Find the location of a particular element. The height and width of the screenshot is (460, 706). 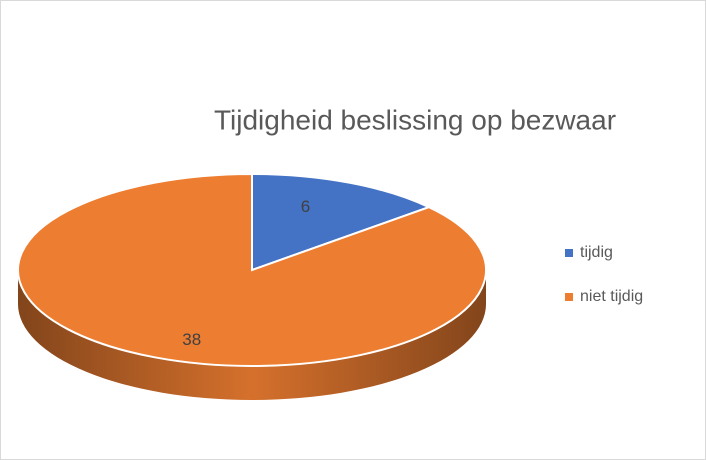

data-label: 38 is located at coordinates (191, 339).